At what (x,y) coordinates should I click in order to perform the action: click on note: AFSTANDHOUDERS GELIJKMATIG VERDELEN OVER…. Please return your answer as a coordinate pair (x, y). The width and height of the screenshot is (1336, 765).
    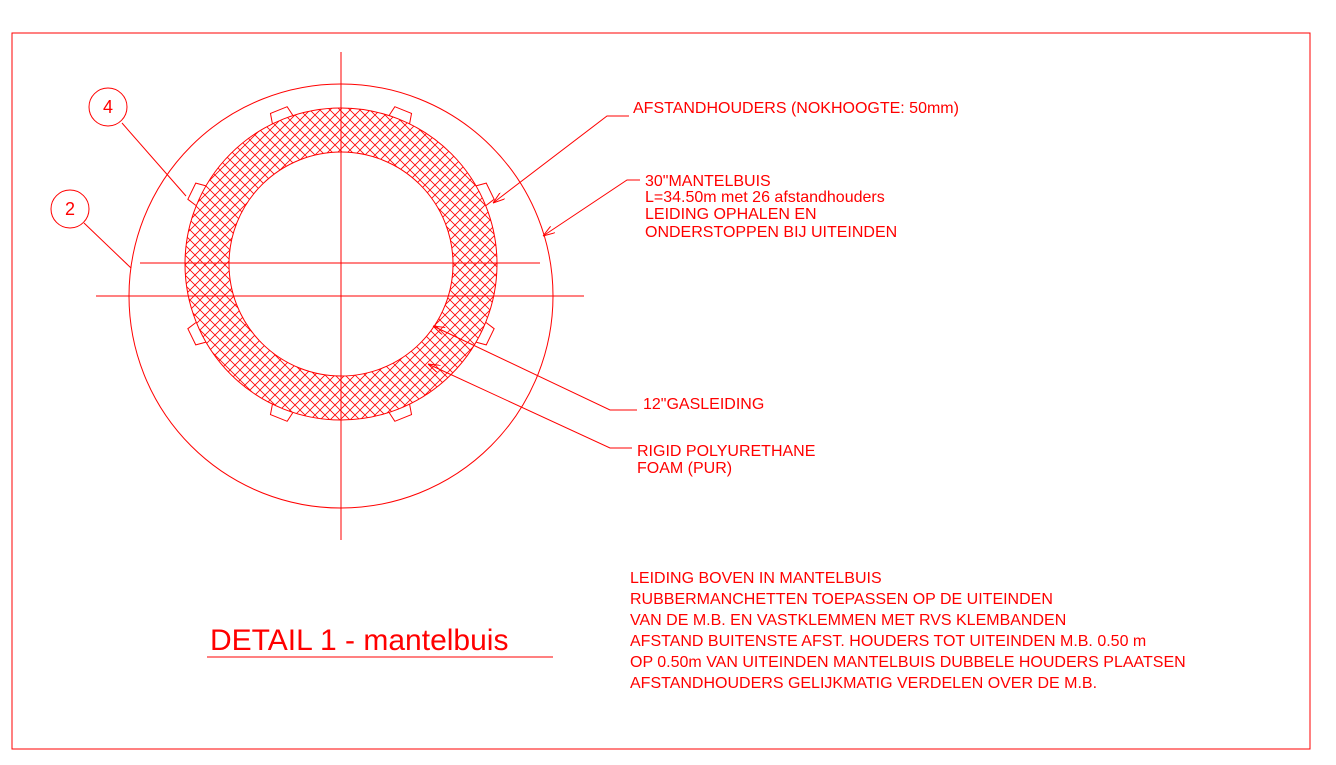
    Looking at the image, I should click on (863, 683).